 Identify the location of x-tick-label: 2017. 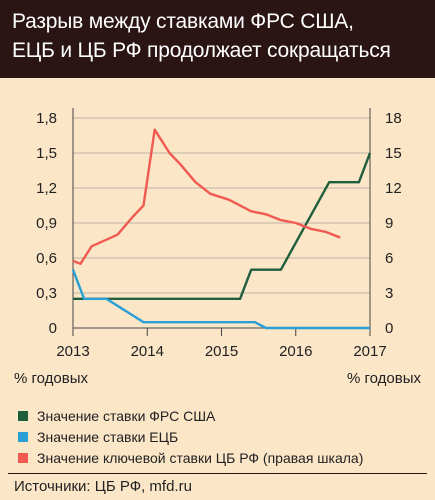
(369, 351).